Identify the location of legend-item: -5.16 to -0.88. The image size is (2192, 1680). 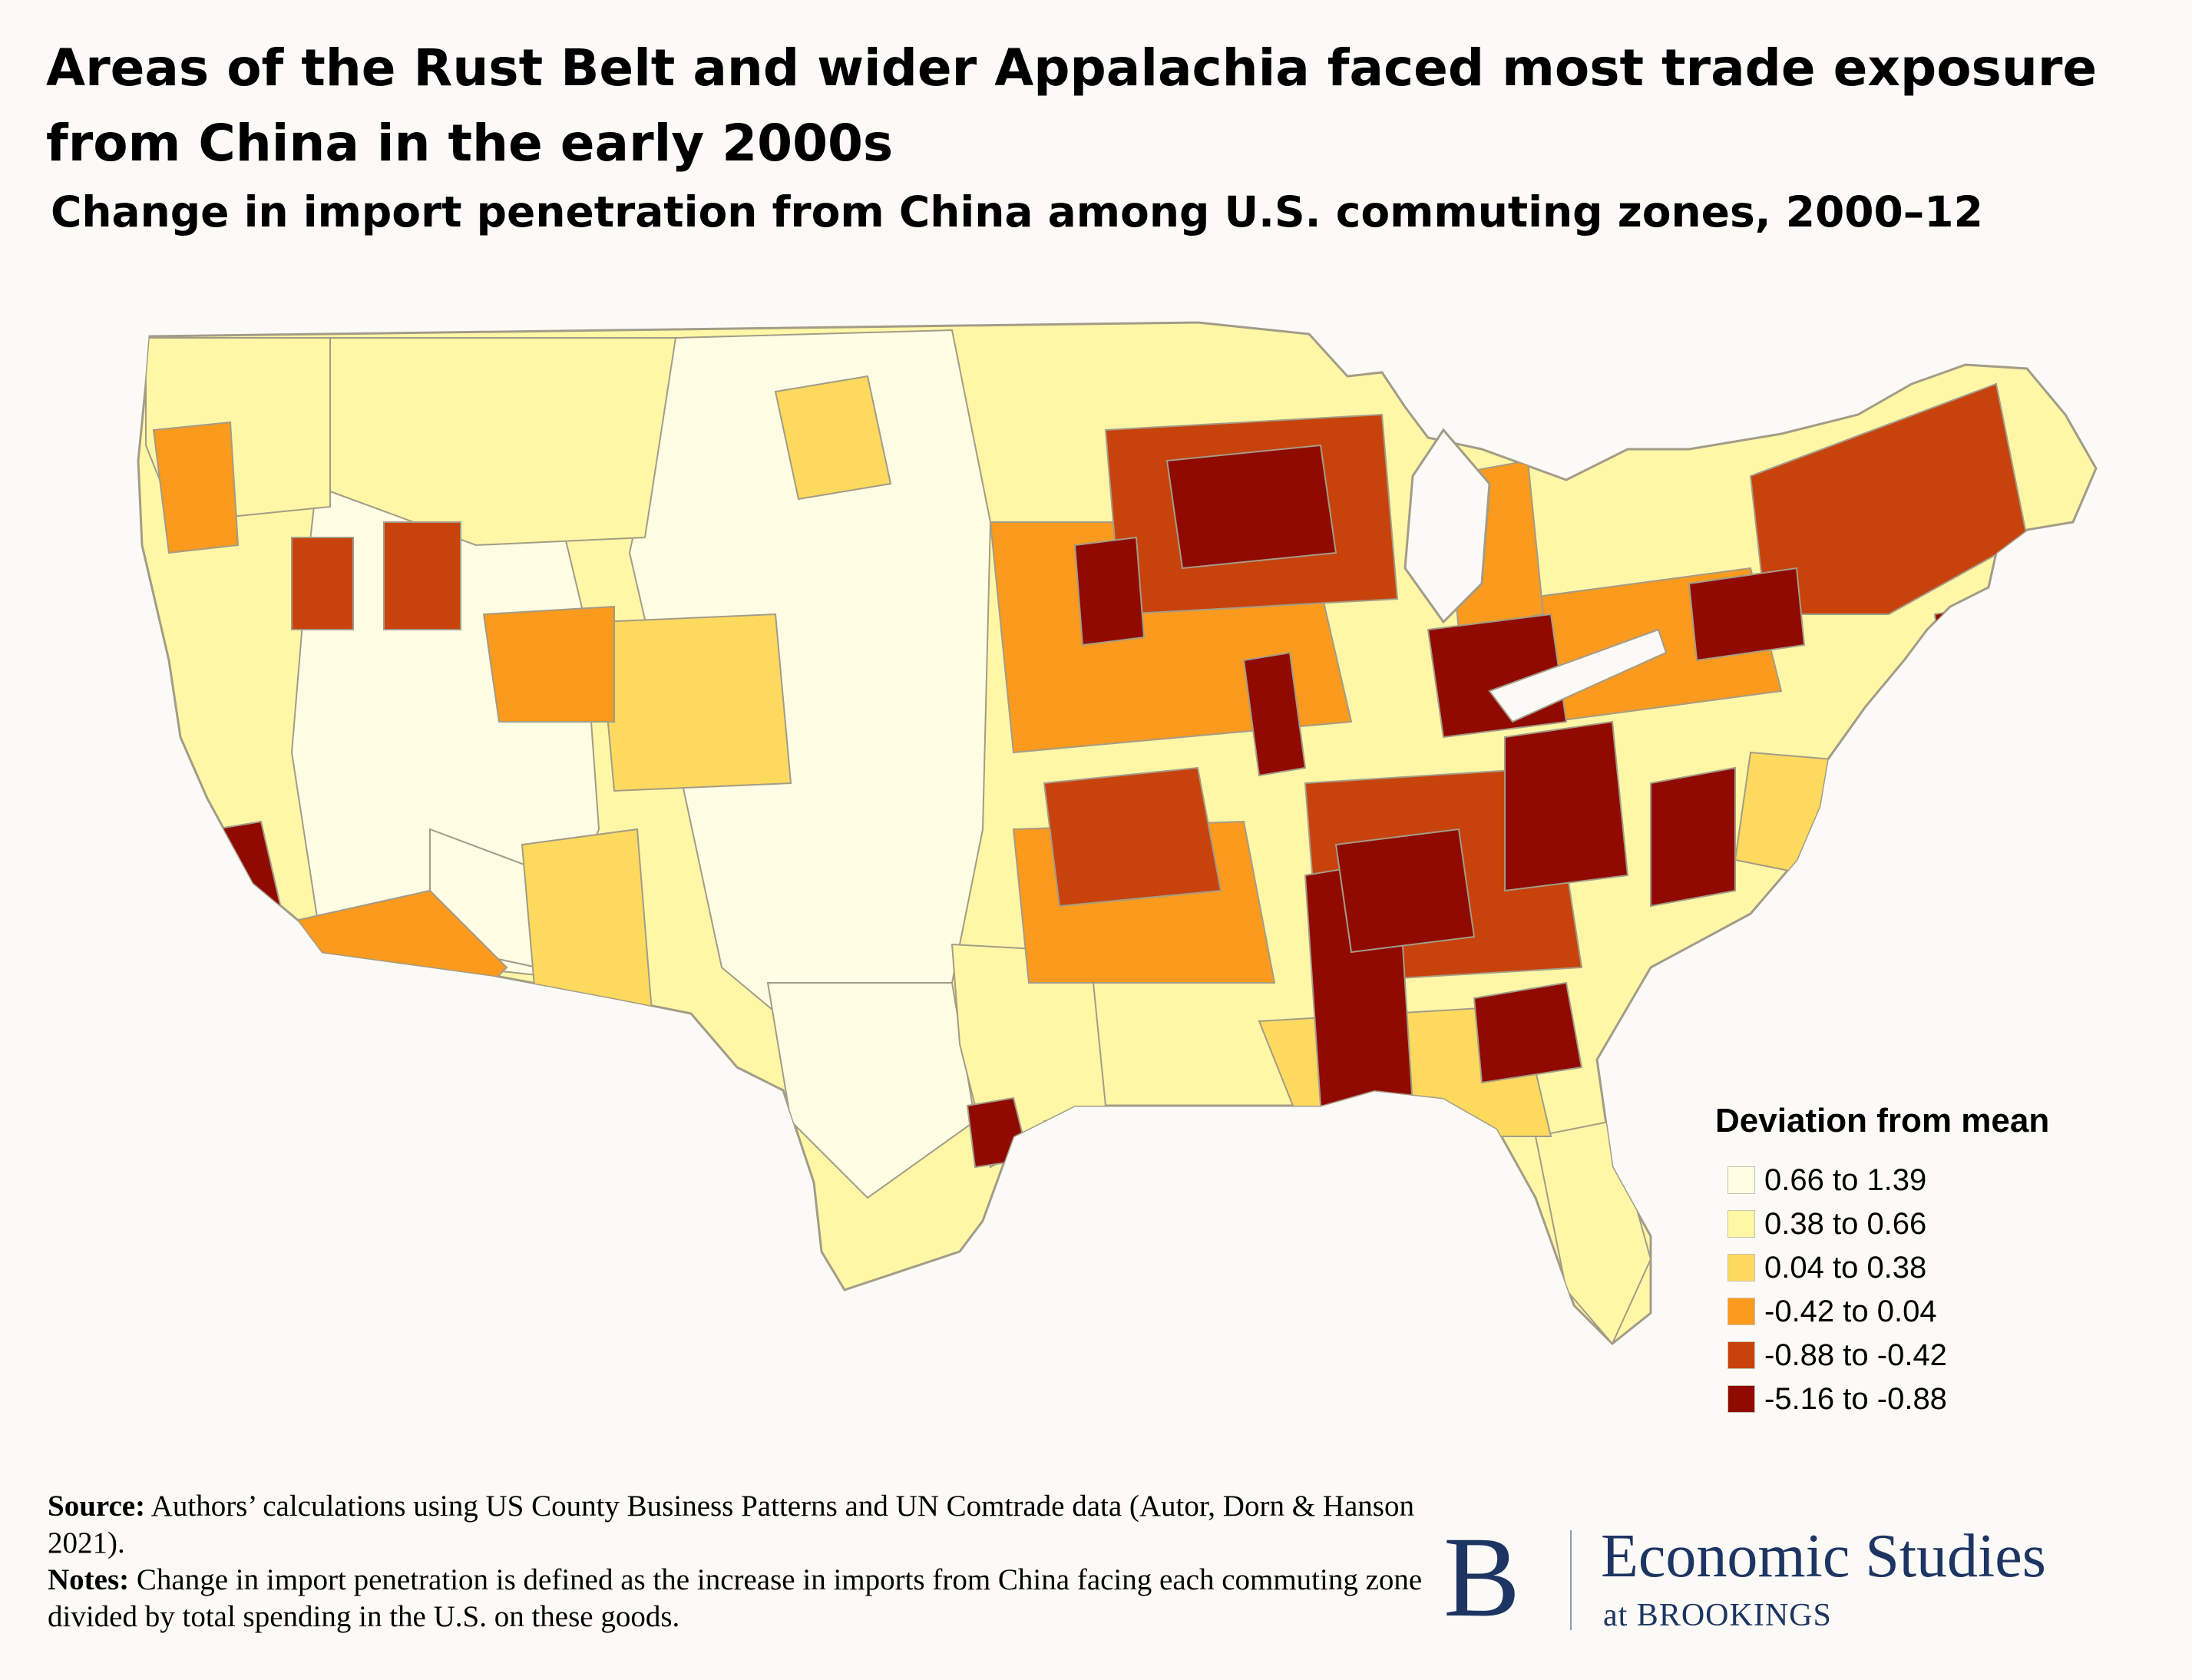
(1934, 1399).